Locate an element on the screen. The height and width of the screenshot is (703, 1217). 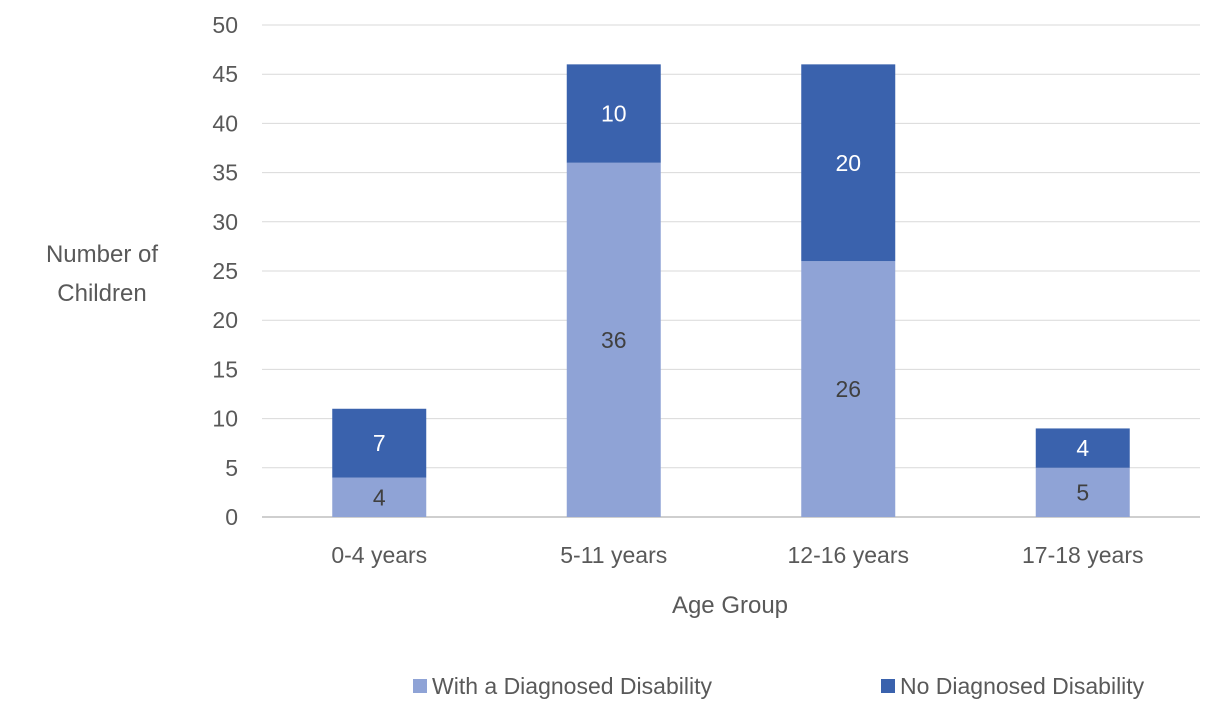
data-label: 5 is located at coordinates (1082, 492).